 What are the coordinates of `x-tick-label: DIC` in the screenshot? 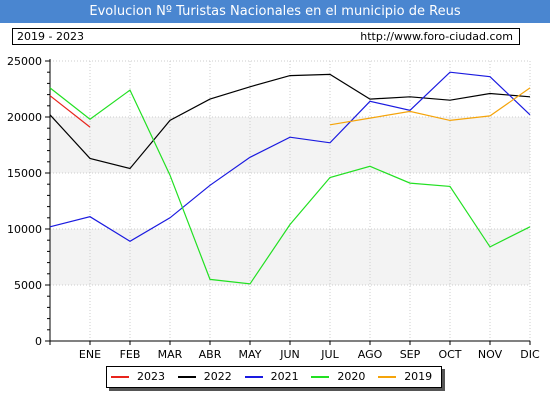 It's located at (530, 354).